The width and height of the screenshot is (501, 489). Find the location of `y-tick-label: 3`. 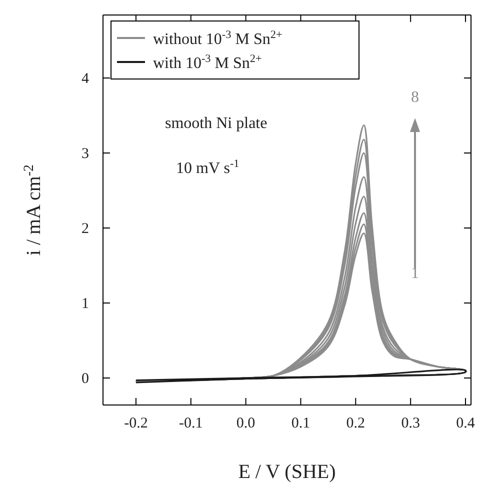

y-tick-label: 3 is located at coordinates (85, 154).